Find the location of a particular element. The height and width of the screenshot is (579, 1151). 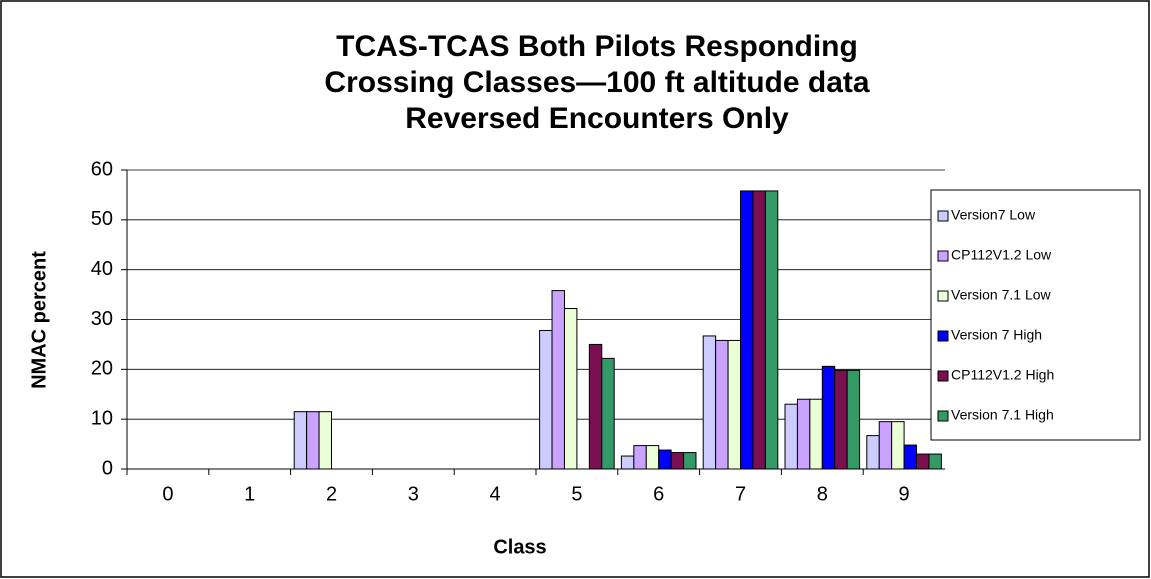

chart-title: Crossing Classes—100 ft altitude data is located at coordinates (596, 82).